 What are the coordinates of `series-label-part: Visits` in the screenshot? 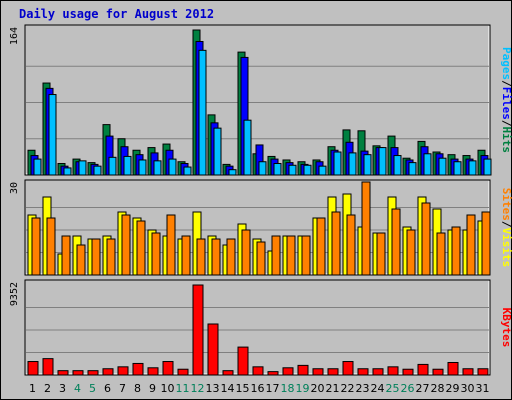 It's located at (506, 248).